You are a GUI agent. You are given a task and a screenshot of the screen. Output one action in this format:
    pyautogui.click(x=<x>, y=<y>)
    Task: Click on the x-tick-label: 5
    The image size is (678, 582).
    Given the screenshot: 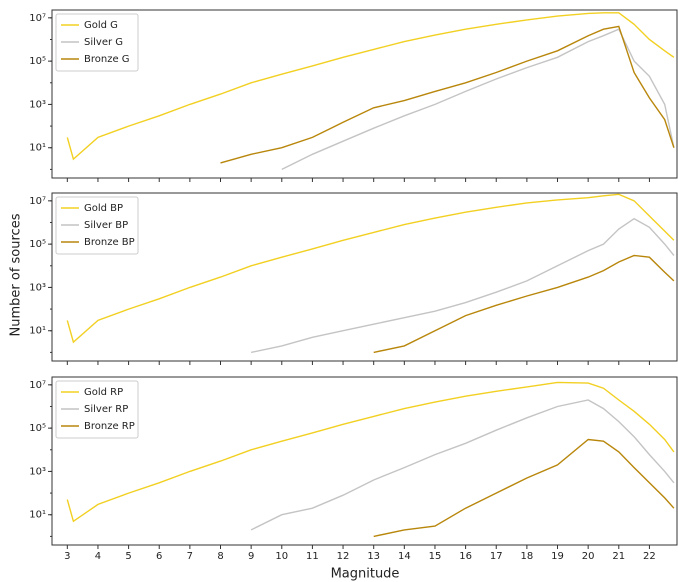 What is the action you would take?
    pyautogui.click(x=128, y=556)
    